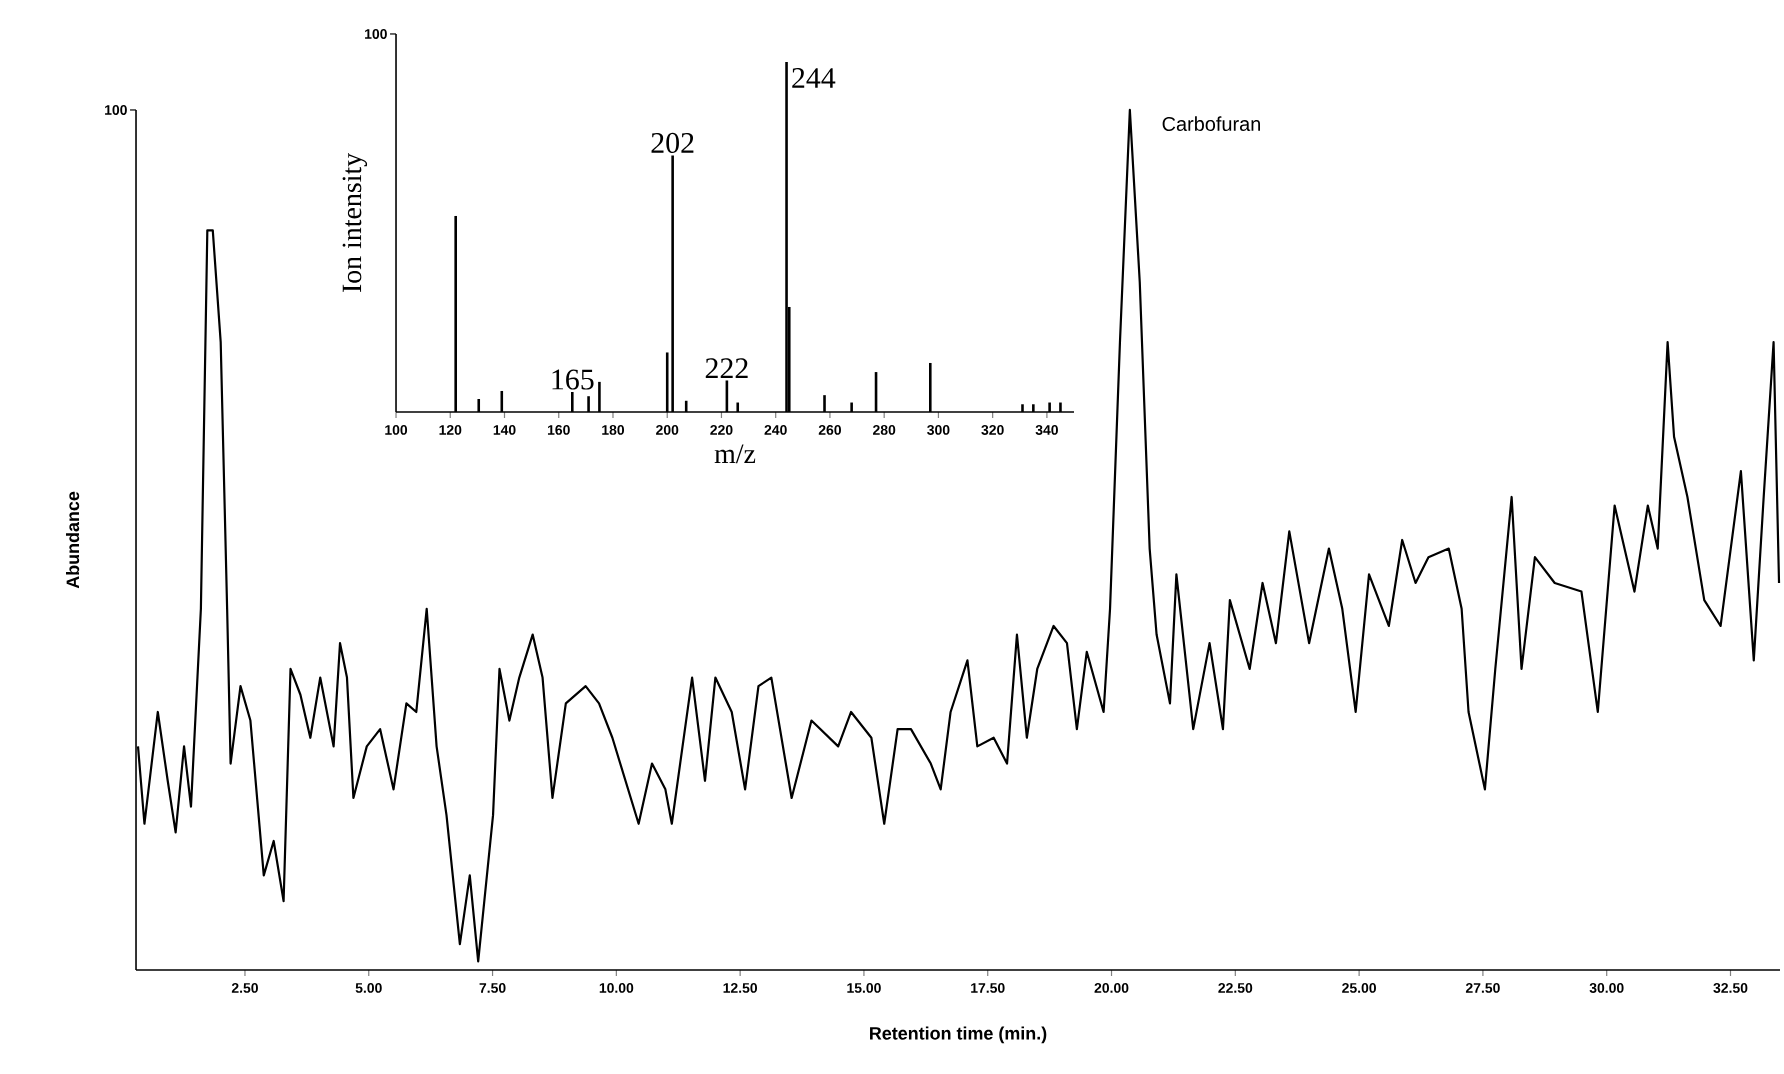  Describe the element at coordinates (355, 222) in the screenshot. I see `y-axis-title: Ion intensity` at that location.